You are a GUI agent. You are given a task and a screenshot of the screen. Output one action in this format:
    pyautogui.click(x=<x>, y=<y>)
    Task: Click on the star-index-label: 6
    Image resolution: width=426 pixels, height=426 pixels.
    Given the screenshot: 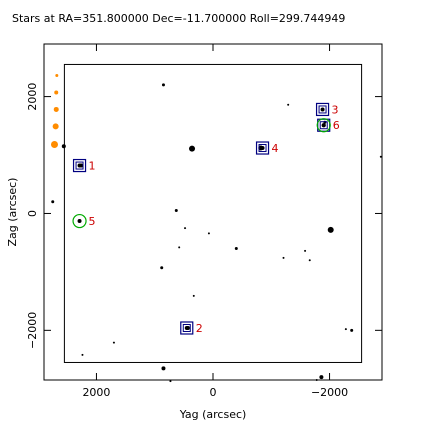 What is the action you would take?
    pyautogui.click(x=336, y=125)
    